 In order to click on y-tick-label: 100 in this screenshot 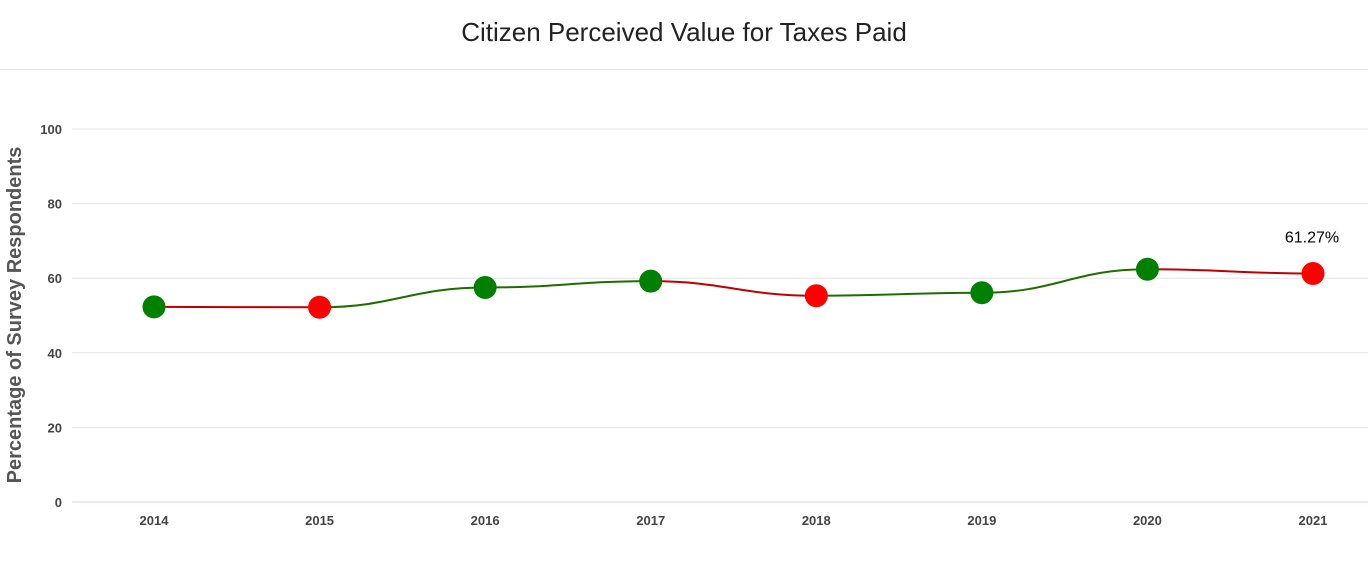, I will do `click(51, 129)`.